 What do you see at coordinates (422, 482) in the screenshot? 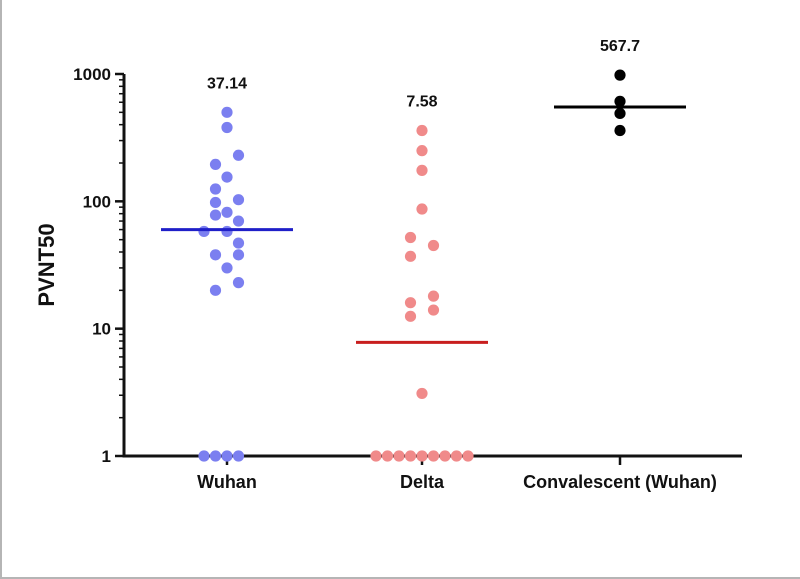
I see `x-tick-label: Delta` at bounding box center [422, 482].